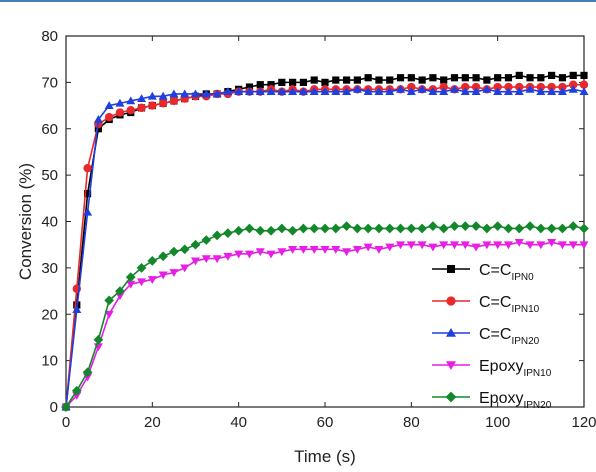 This screenshot has width=596, height=472. Describe the element at coordinates (483, 272) in the screenshot. I see `legend-item-cc_ipn0: C=CIPN0` at that location.